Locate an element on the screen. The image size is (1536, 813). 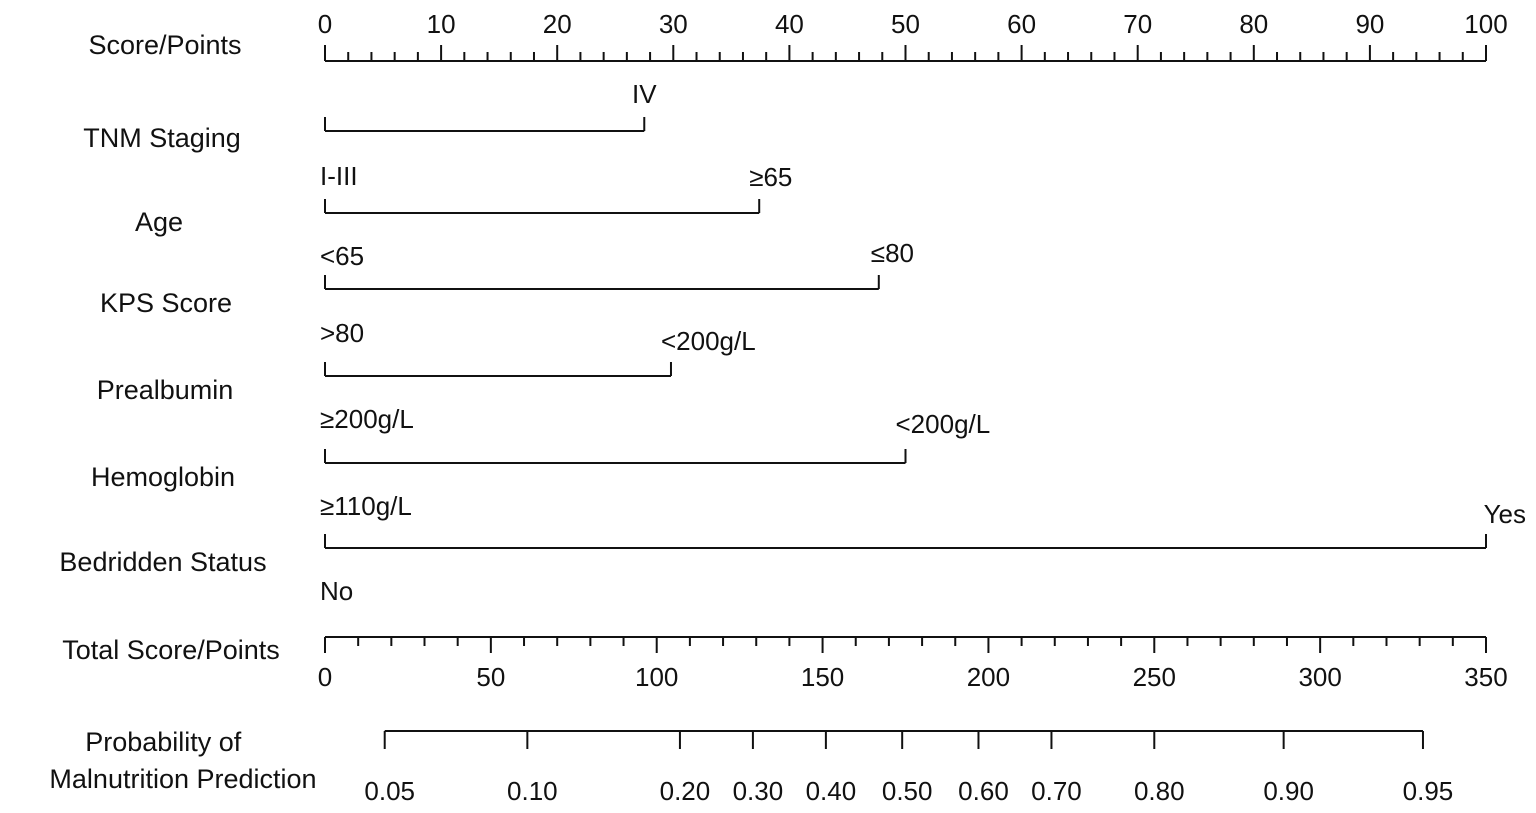
variable-label: KPS Score is located at coordinates (166, 303).